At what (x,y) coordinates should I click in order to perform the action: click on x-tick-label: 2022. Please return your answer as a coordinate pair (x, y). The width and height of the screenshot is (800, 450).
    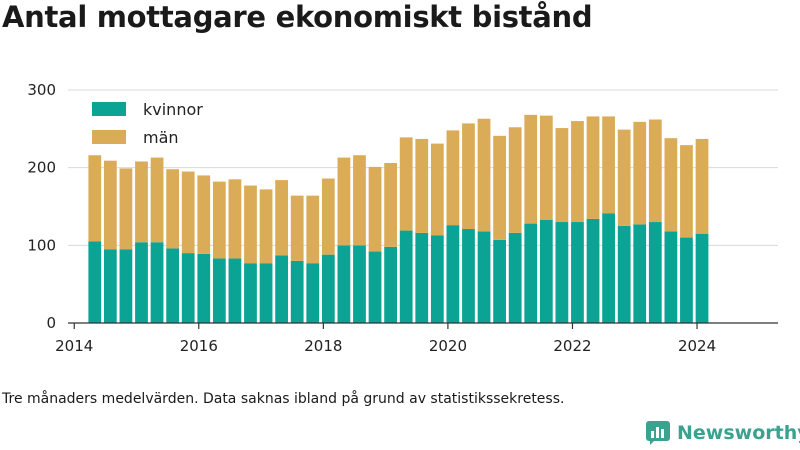
    Looking at the image, I should click on (572, 346).